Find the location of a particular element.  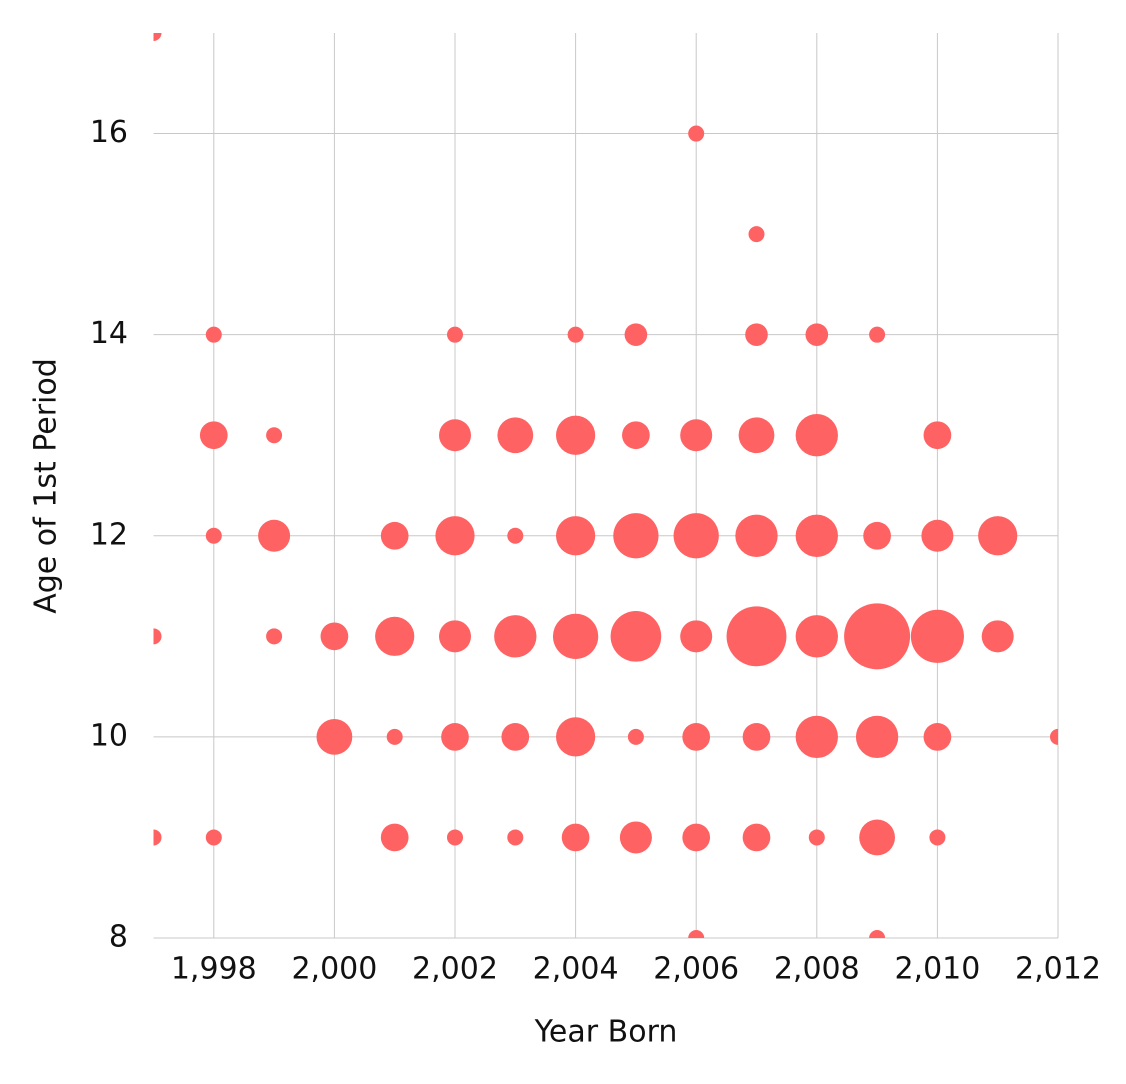

x-tick-label: 2,004 is located at coordinates (576, 969).